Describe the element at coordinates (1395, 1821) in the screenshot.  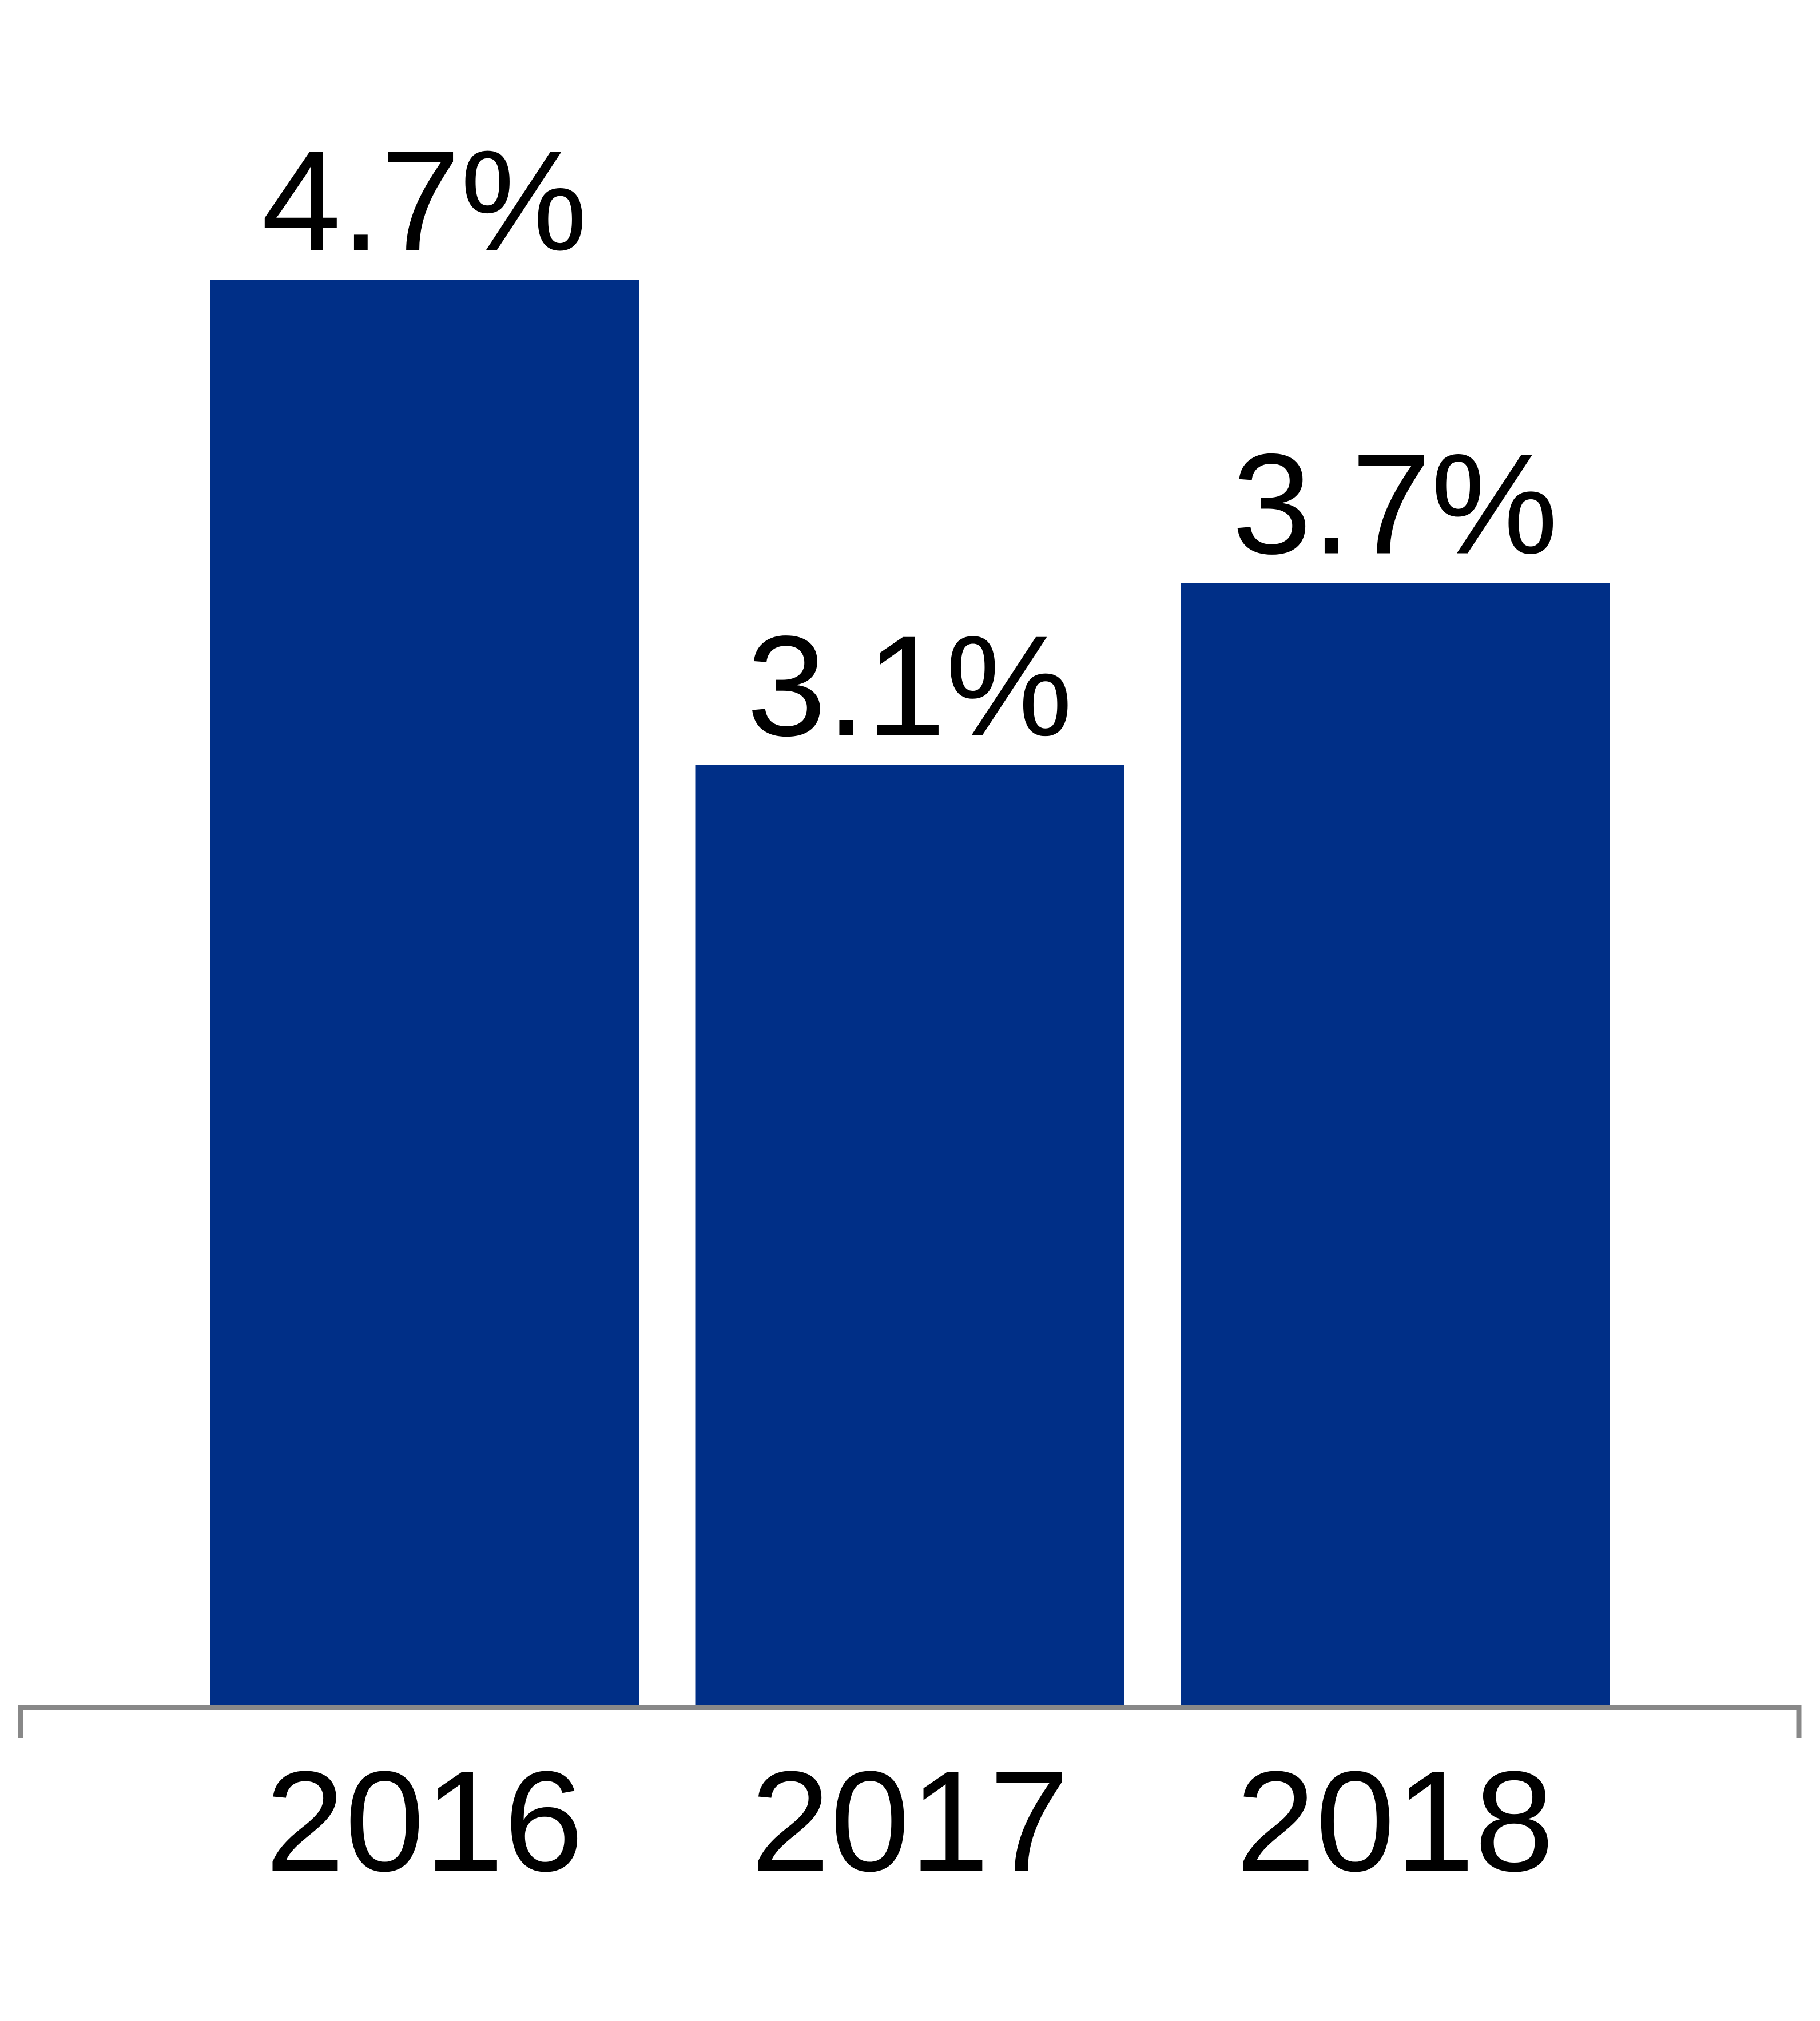
I see `x-tick-label: 2018` at that location.